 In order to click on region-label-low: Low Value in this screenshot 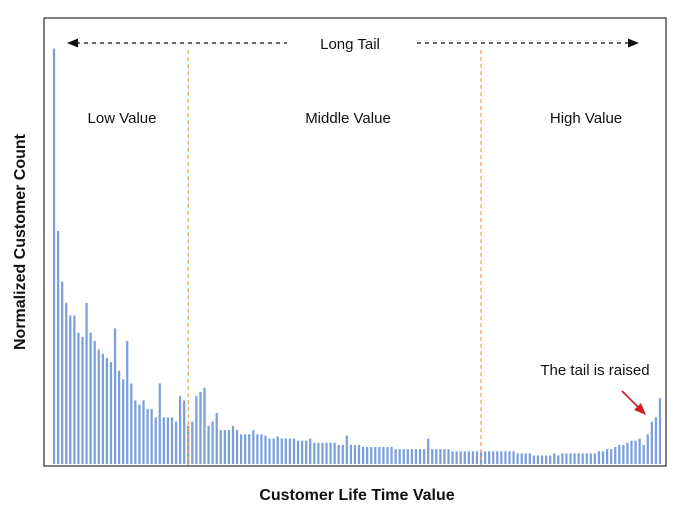, I will do `click(122, 118)`.